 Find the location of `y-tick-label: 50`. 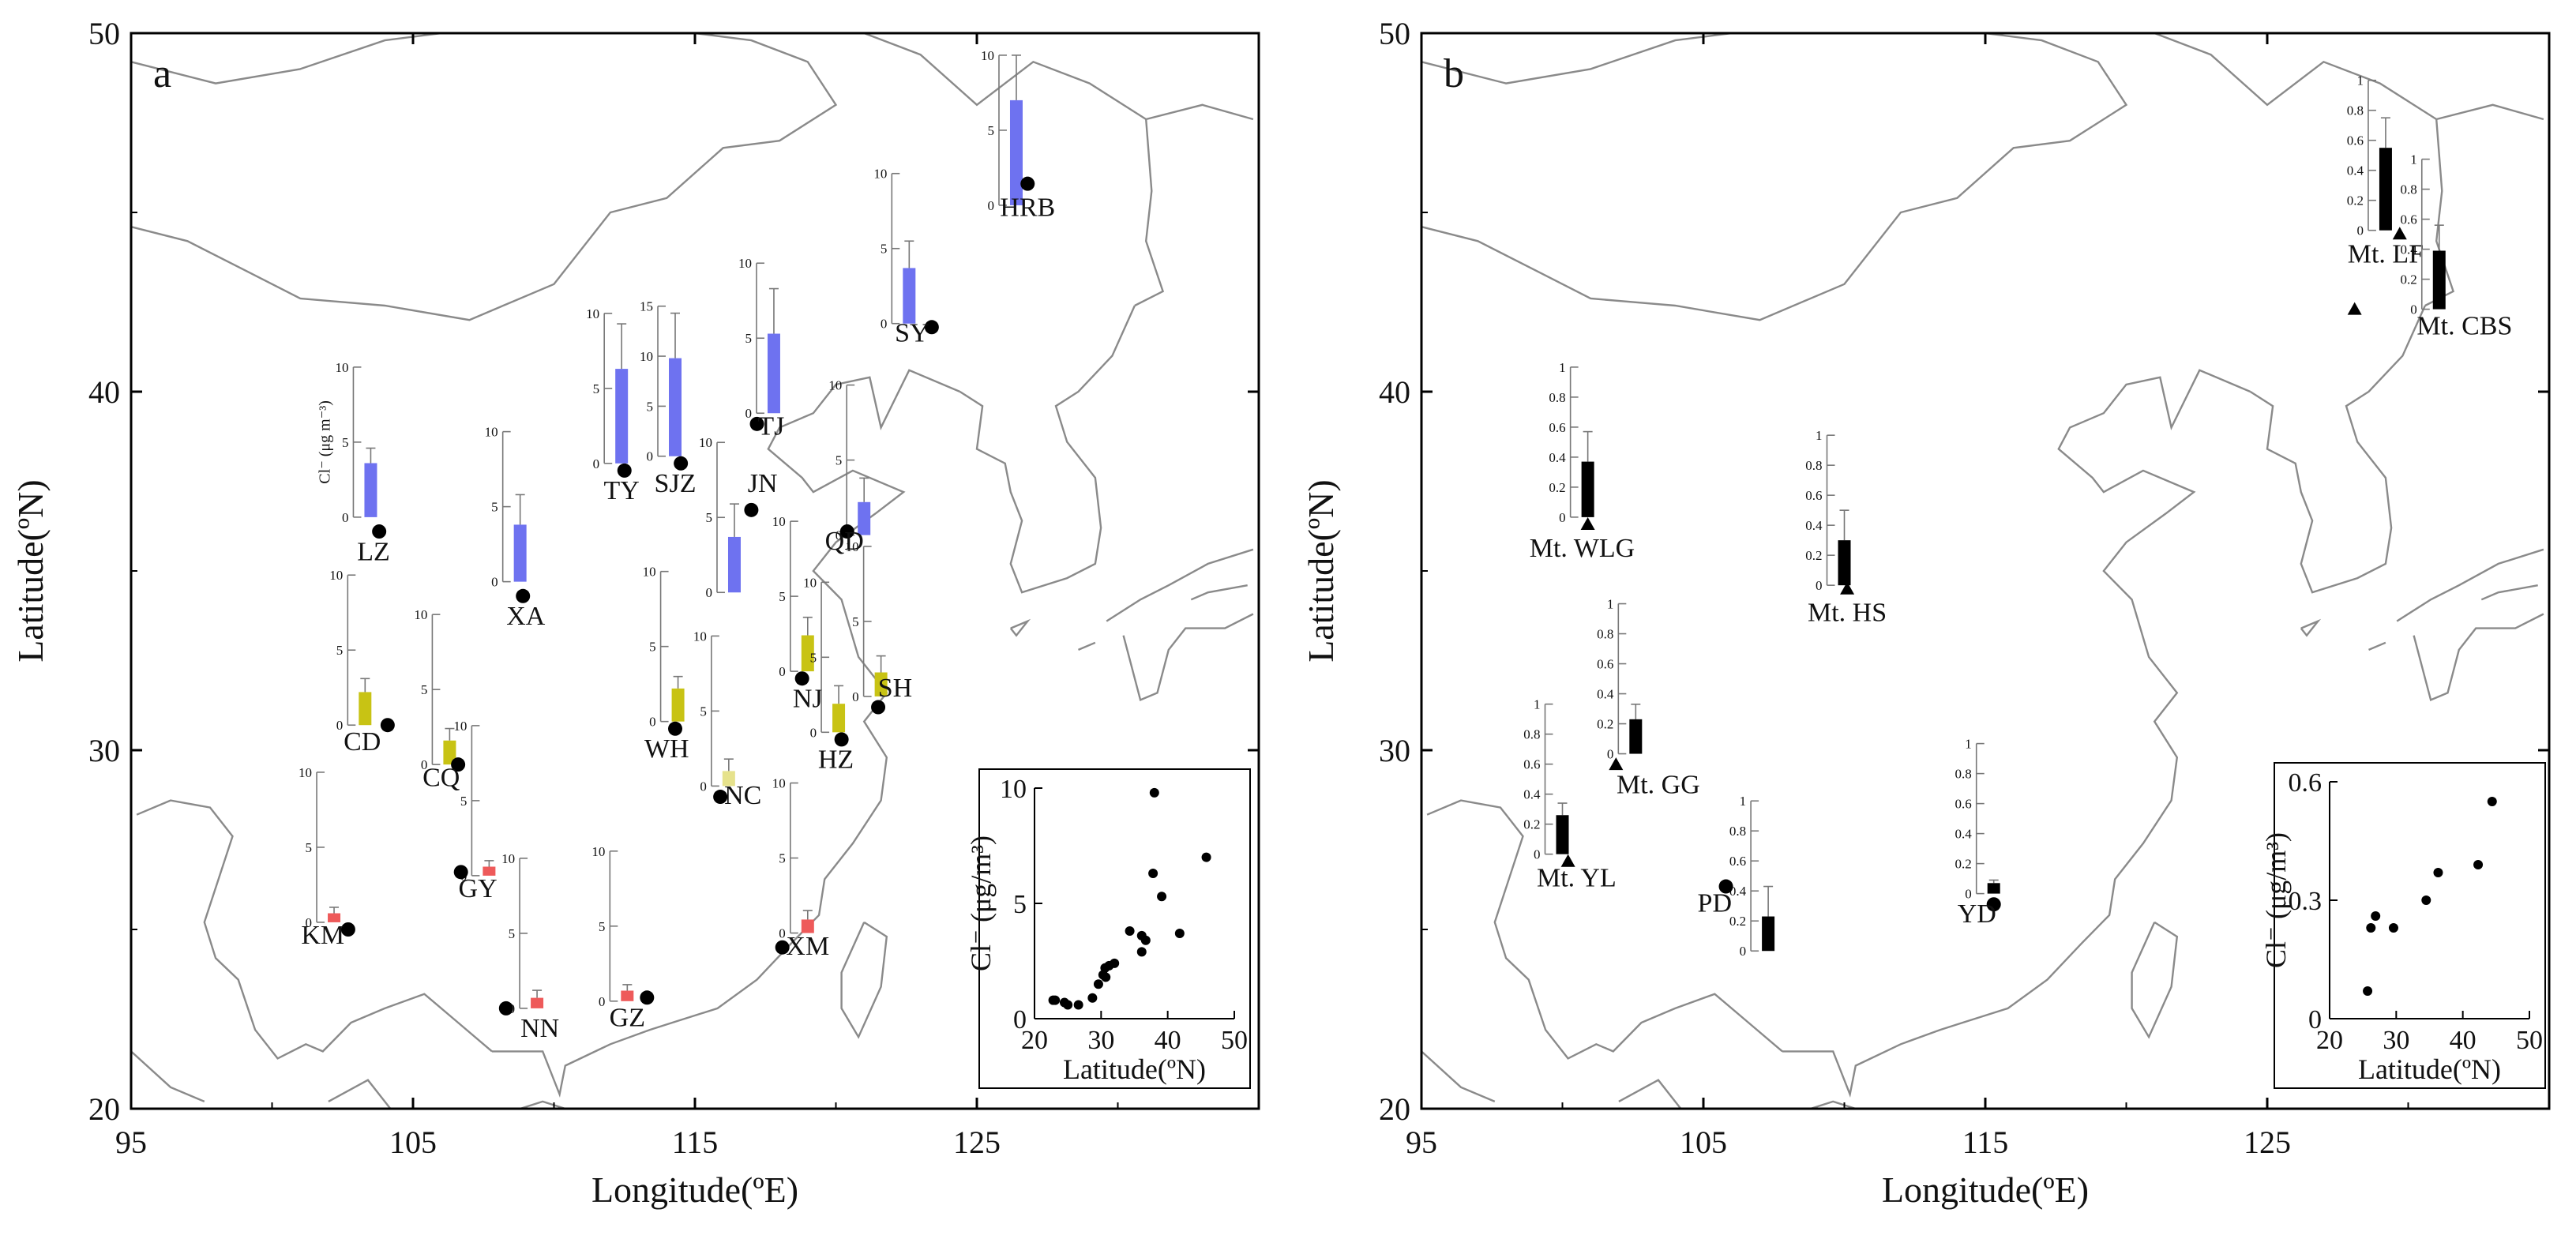

y-tick-label: 50 is located at coordinates (104, 33).